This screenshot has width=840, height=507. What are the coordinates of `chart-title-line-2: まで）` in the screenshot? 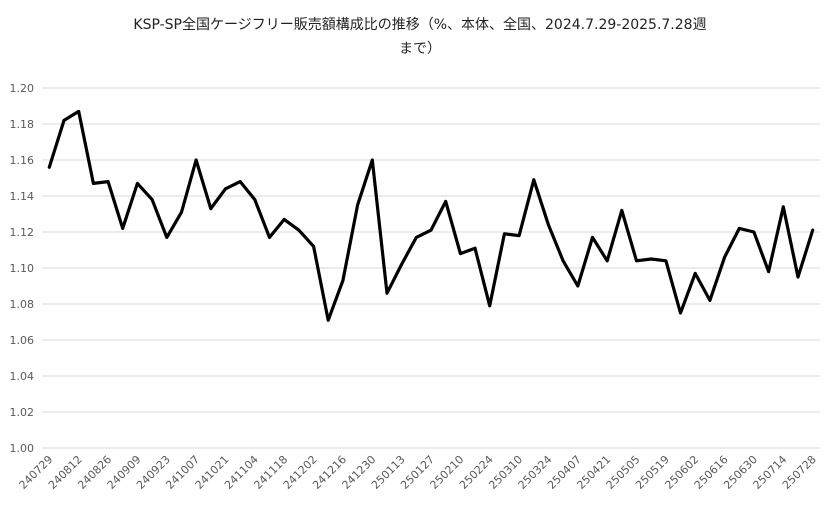 It's located at (420, 49).